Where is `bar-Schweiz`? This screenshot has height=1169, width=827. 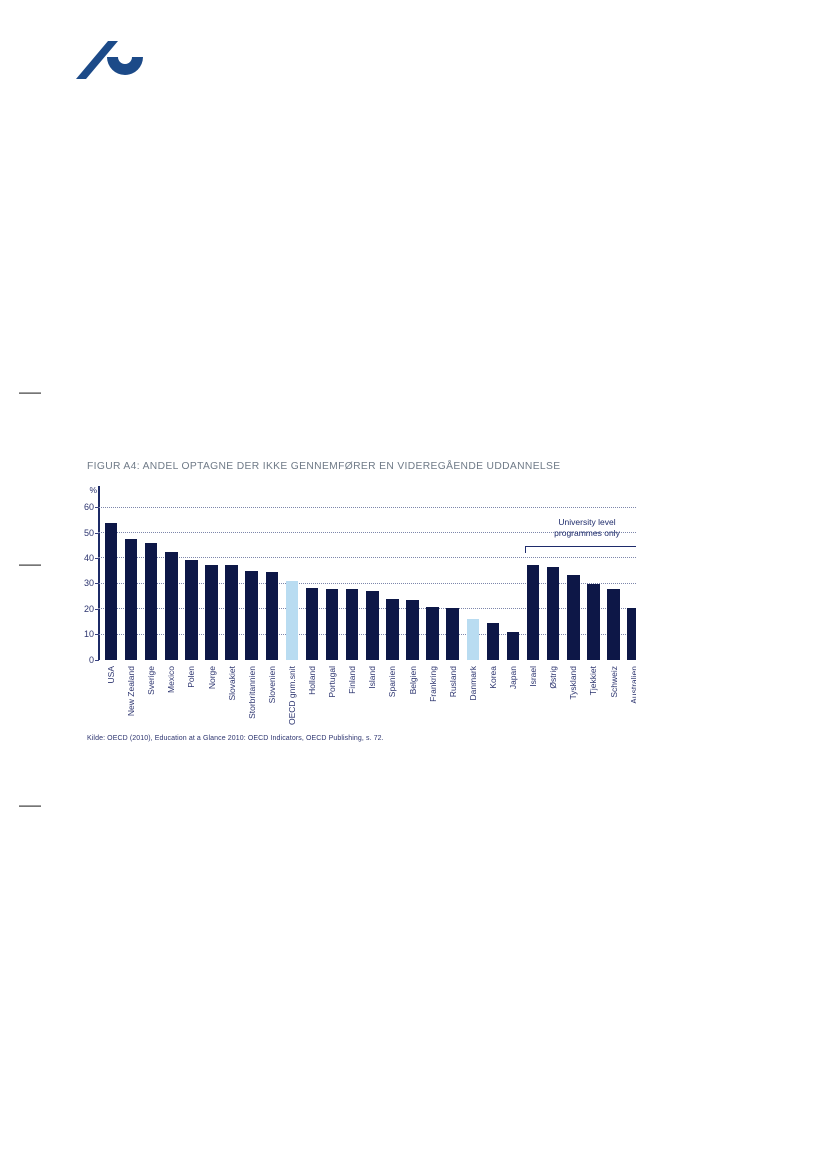 bar-Schweiz is located at coordinates (613, 624).